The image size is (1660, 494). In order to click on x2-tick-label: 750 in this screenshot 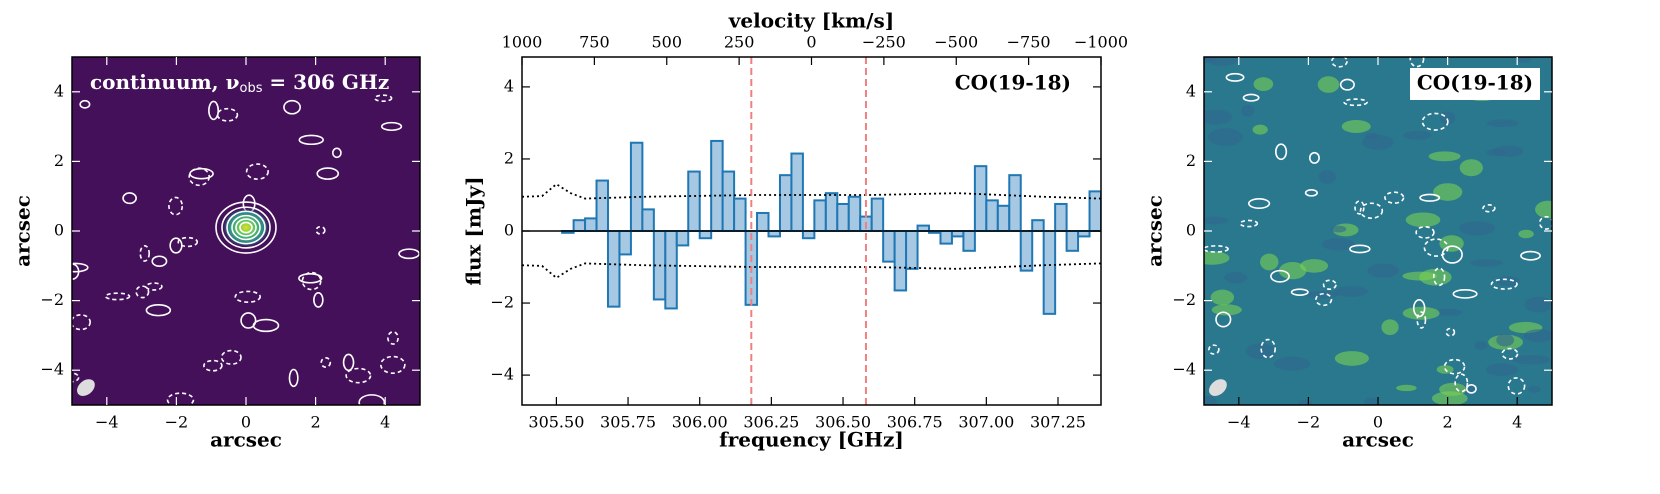, I will do `click(594, 42)`.